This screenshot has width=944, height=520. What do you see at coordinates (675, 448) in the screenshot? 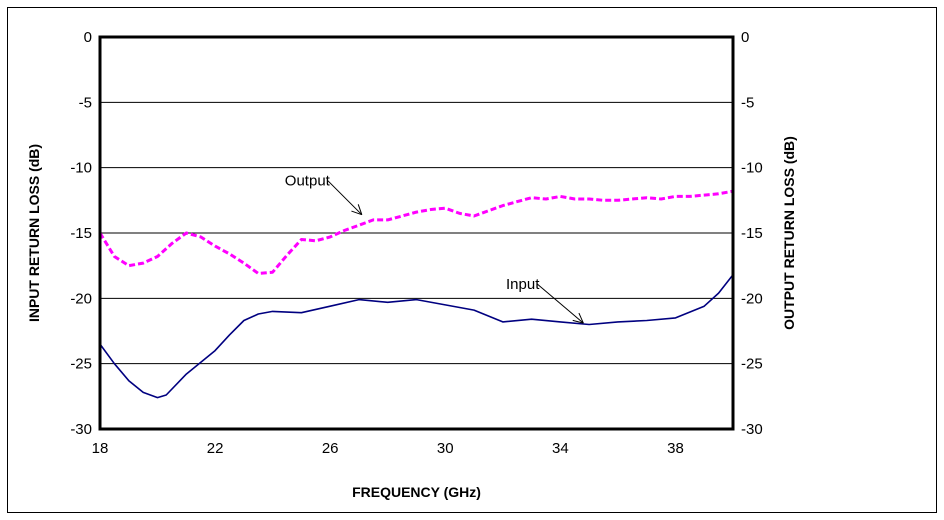
I see `x-tick-label: 38` at bounding box center [675, 448].